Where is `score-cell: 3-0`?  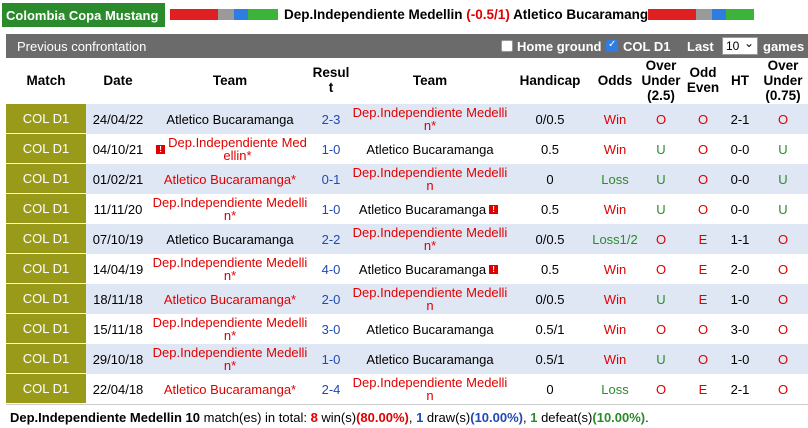
score-cell: 3-0 is located at coordinates (331, 329).